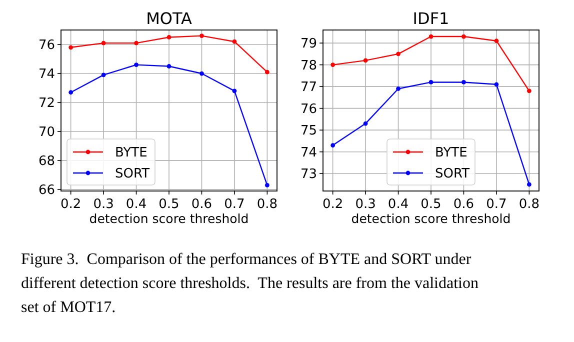 The width and height of the screenshot is (574, 342). What do you see at coordinates (308, 131) in the screenshot?
I see `y-tick-label: 75` at bounding box center [308, 131].